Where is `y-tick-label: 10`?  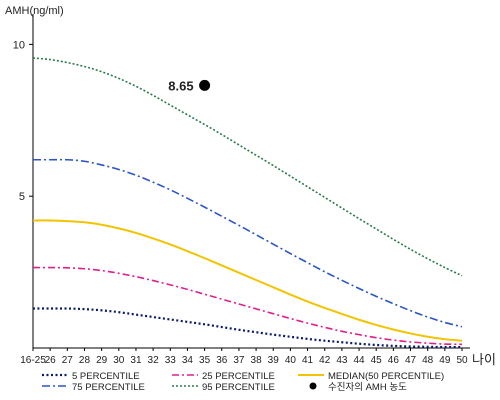
y-tick-label: 10 is located at coordinates (19, 45).